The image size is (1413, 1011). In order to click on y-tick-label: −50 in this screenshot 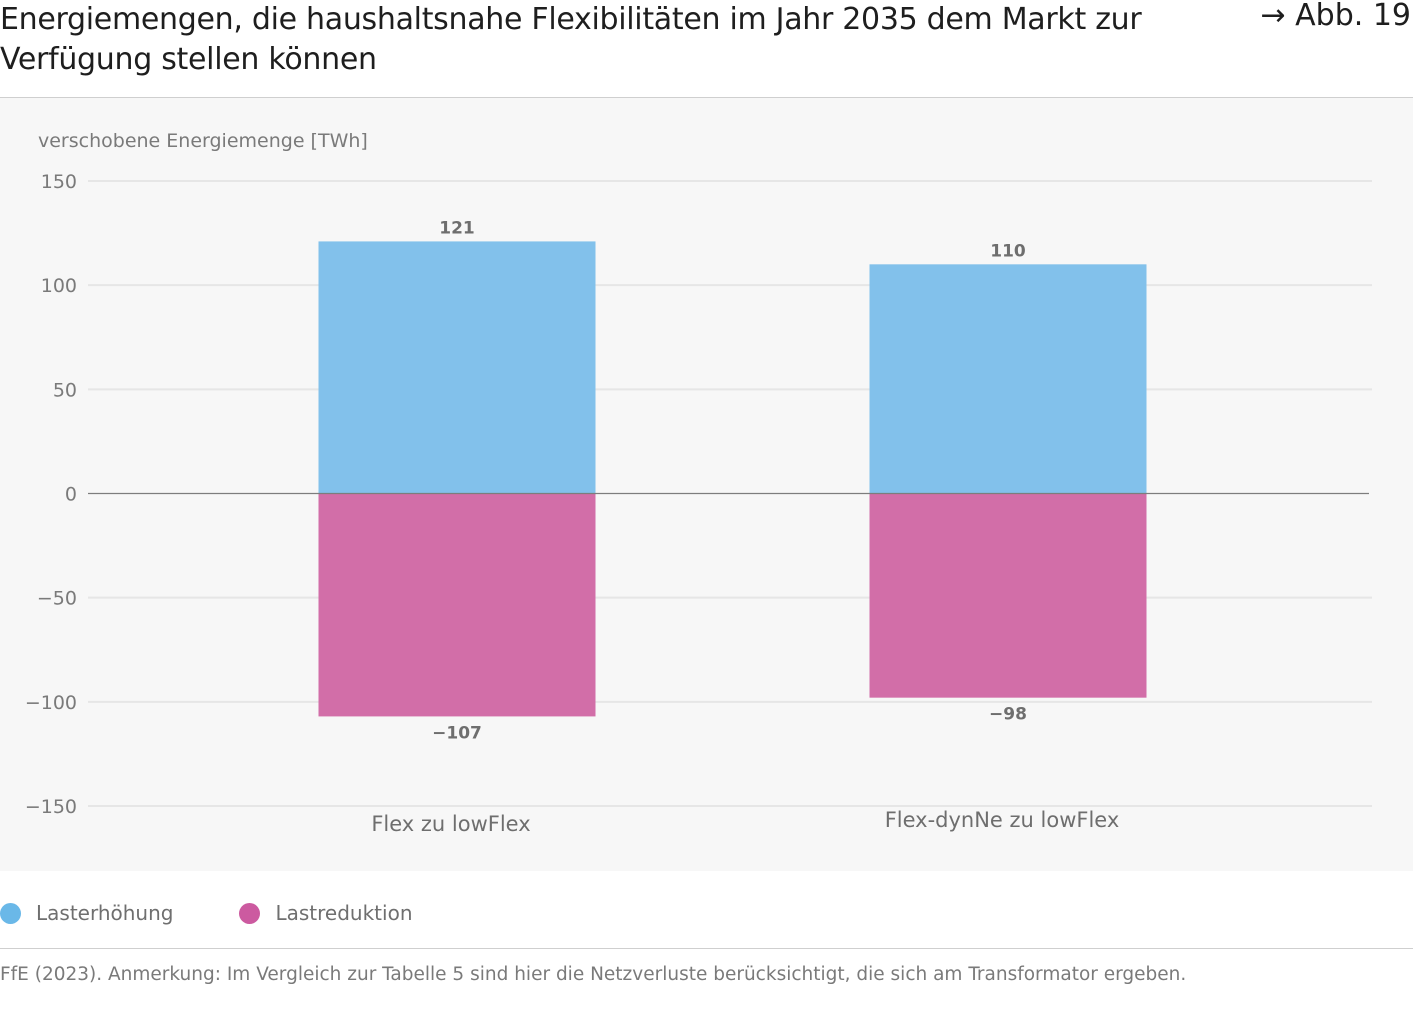, I will do `click(57, 599)`.